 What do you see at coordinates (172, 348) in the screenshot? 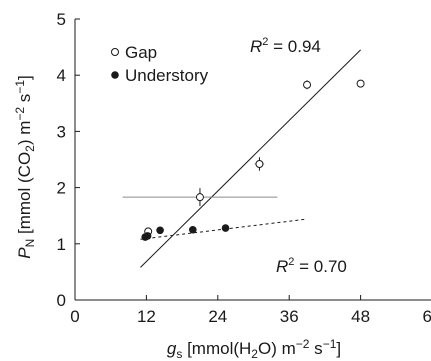
I see `x-label-var: g` at bounding box center [172, 348].